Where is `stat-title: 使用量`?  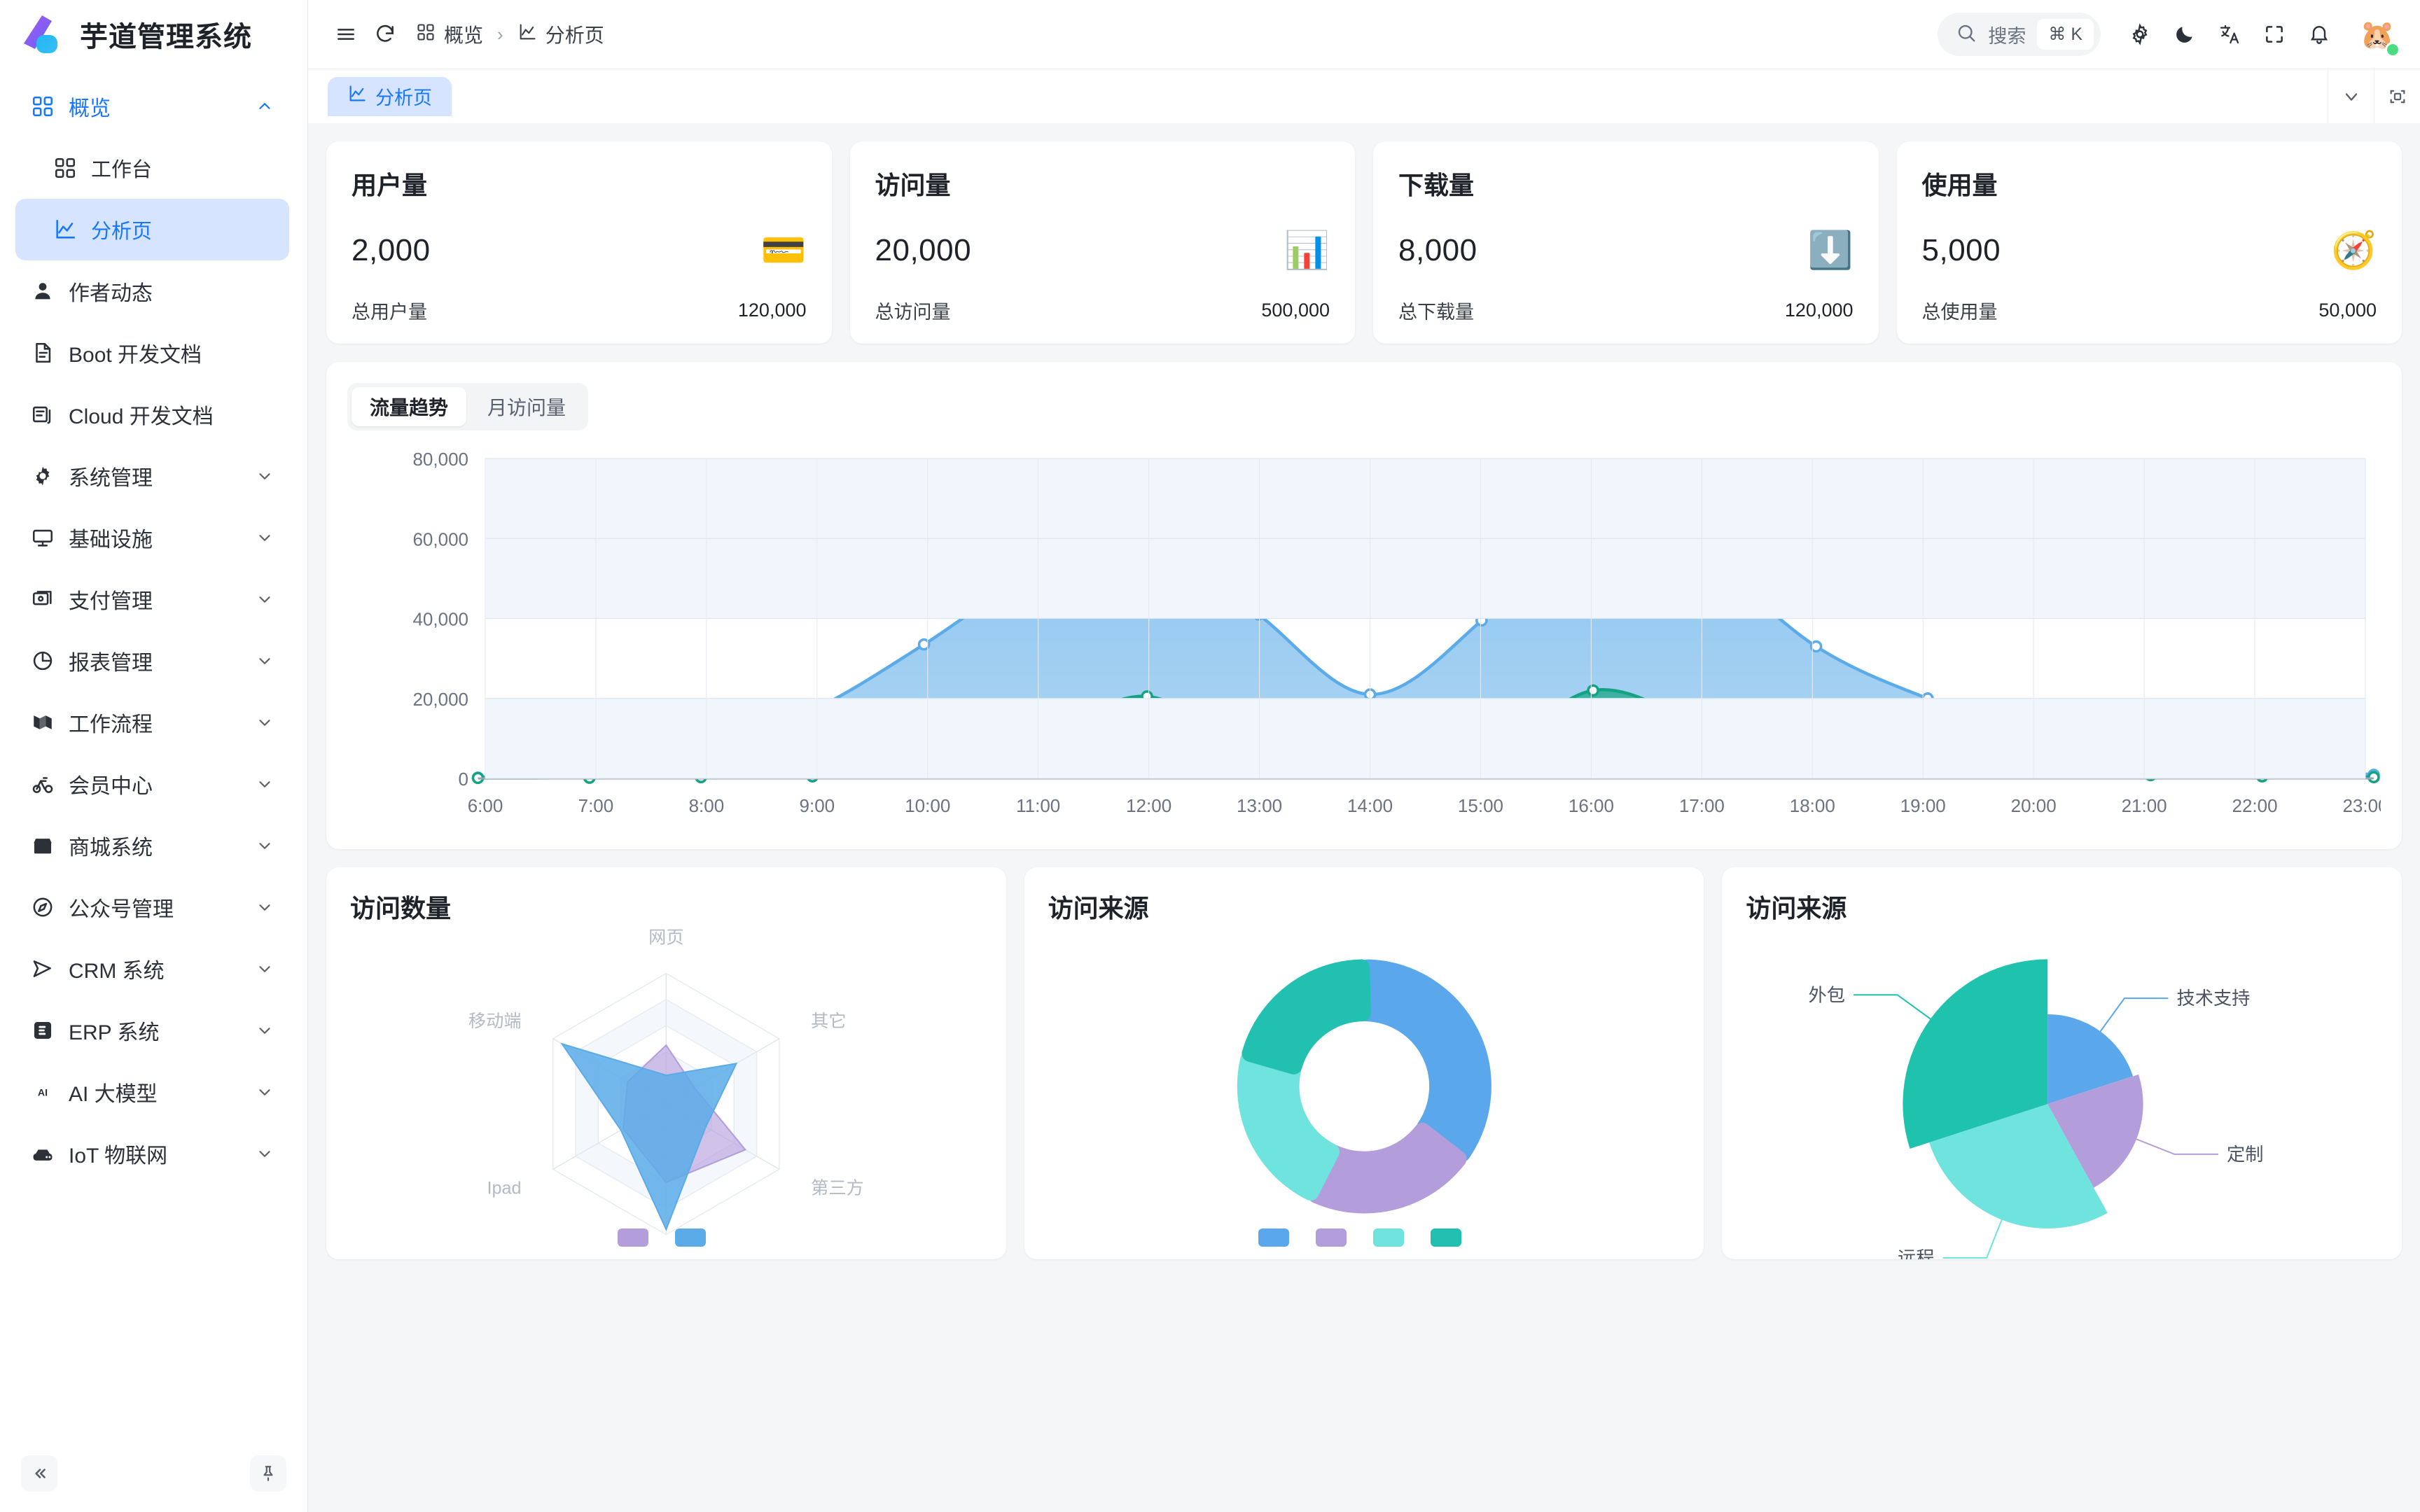 stat-title: 使用量 is located at coordinates (1959, 185).